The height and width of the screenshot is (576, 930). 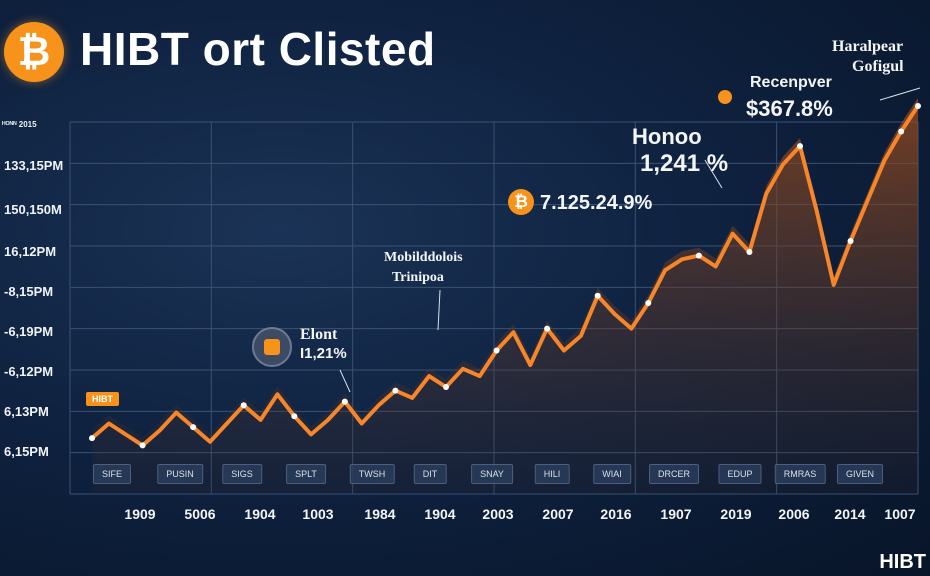 I want to click on x-tick-label: 5006, so click(x=200, y=514).